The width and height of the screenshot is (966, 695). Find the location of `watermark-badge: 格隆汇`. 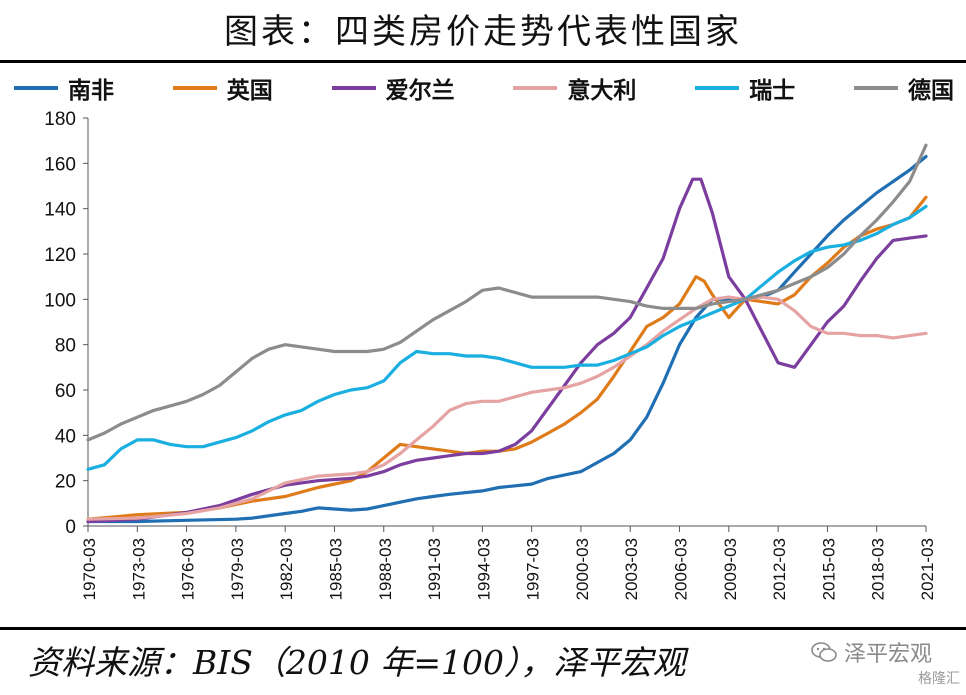

watermark-badge: 格隆汇 is located at coordinates (939, 679).